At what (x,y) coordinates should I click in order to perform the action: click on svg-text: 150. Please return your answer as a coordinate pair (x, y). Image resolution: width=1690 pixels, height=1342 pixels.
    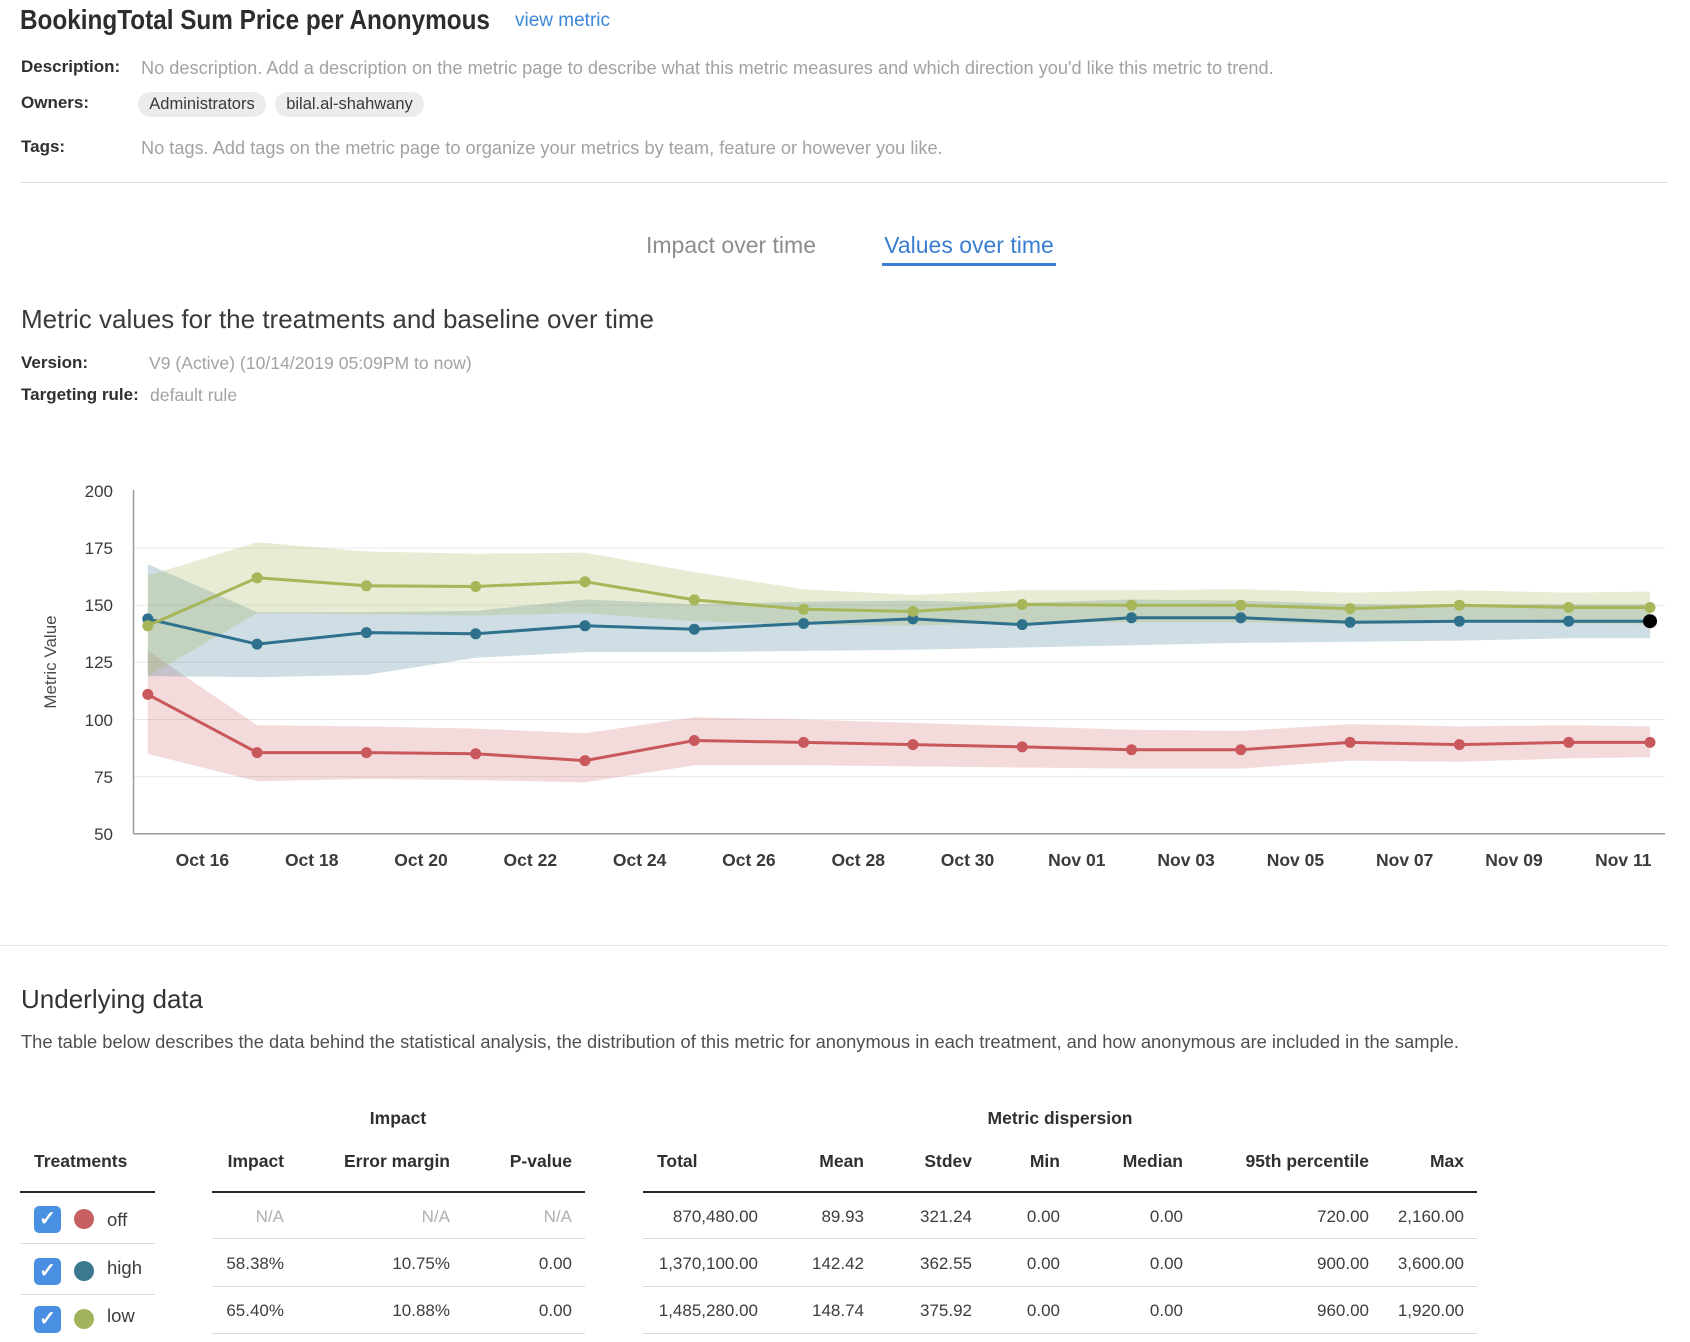
    Looking at the image, I should click on (99, 605).